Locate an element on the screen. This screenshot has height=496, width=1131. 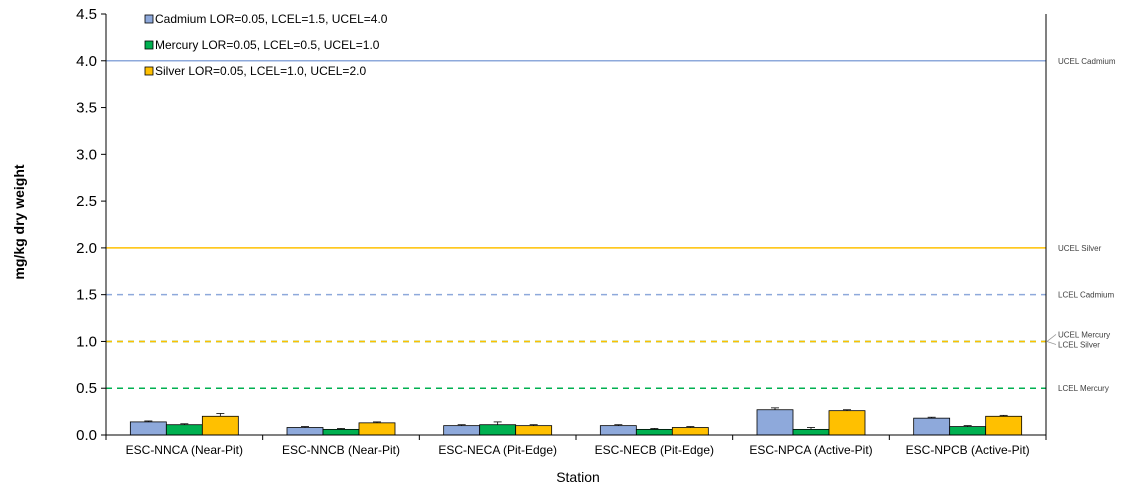
y-tick-label: 0.0 is located at coordinates (86, 435).